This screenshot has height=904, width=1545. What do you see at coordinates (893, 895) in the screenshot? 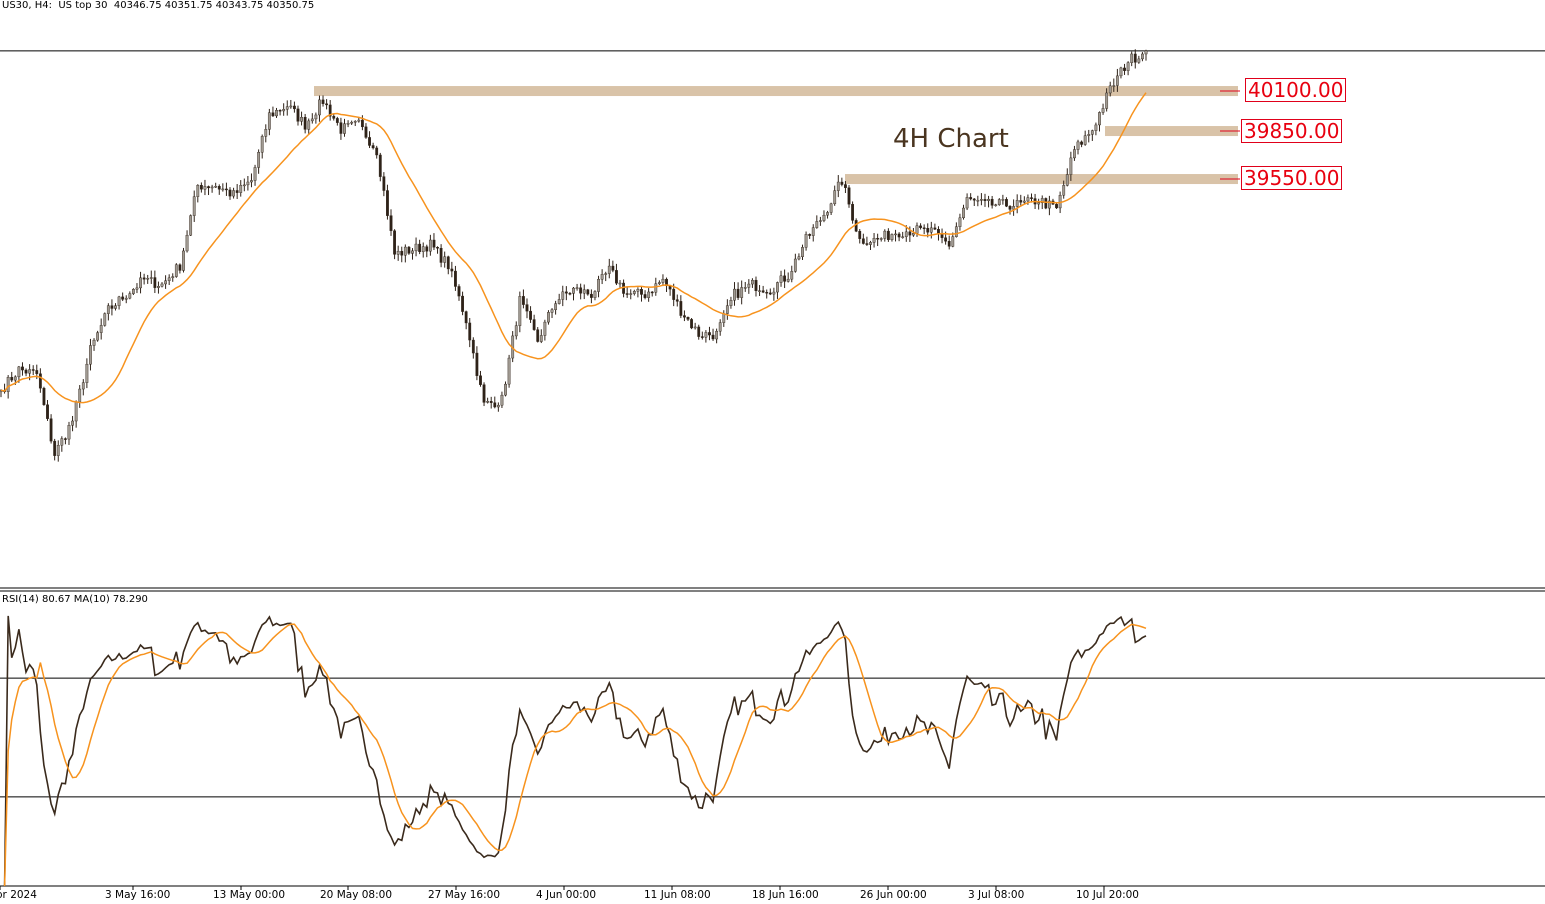
I see `x-tick-label: 26 Jun 00:00` at bounding box center [893, 895].